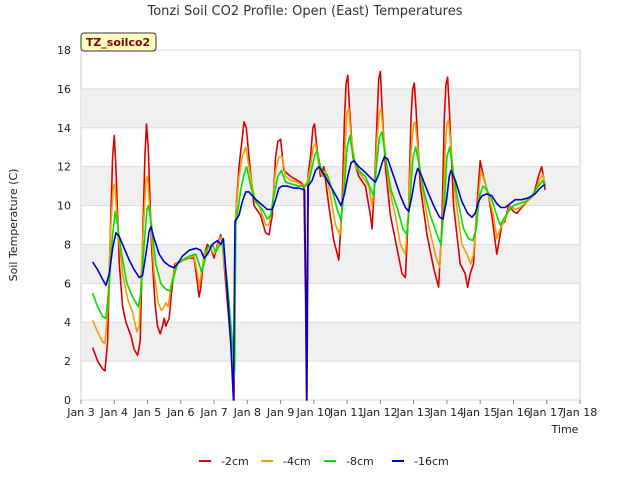 The image size is (640, 480). Describe the element at coordinates (64, 128) in the screenshot. I see `y-tick-label: 14` at that location.